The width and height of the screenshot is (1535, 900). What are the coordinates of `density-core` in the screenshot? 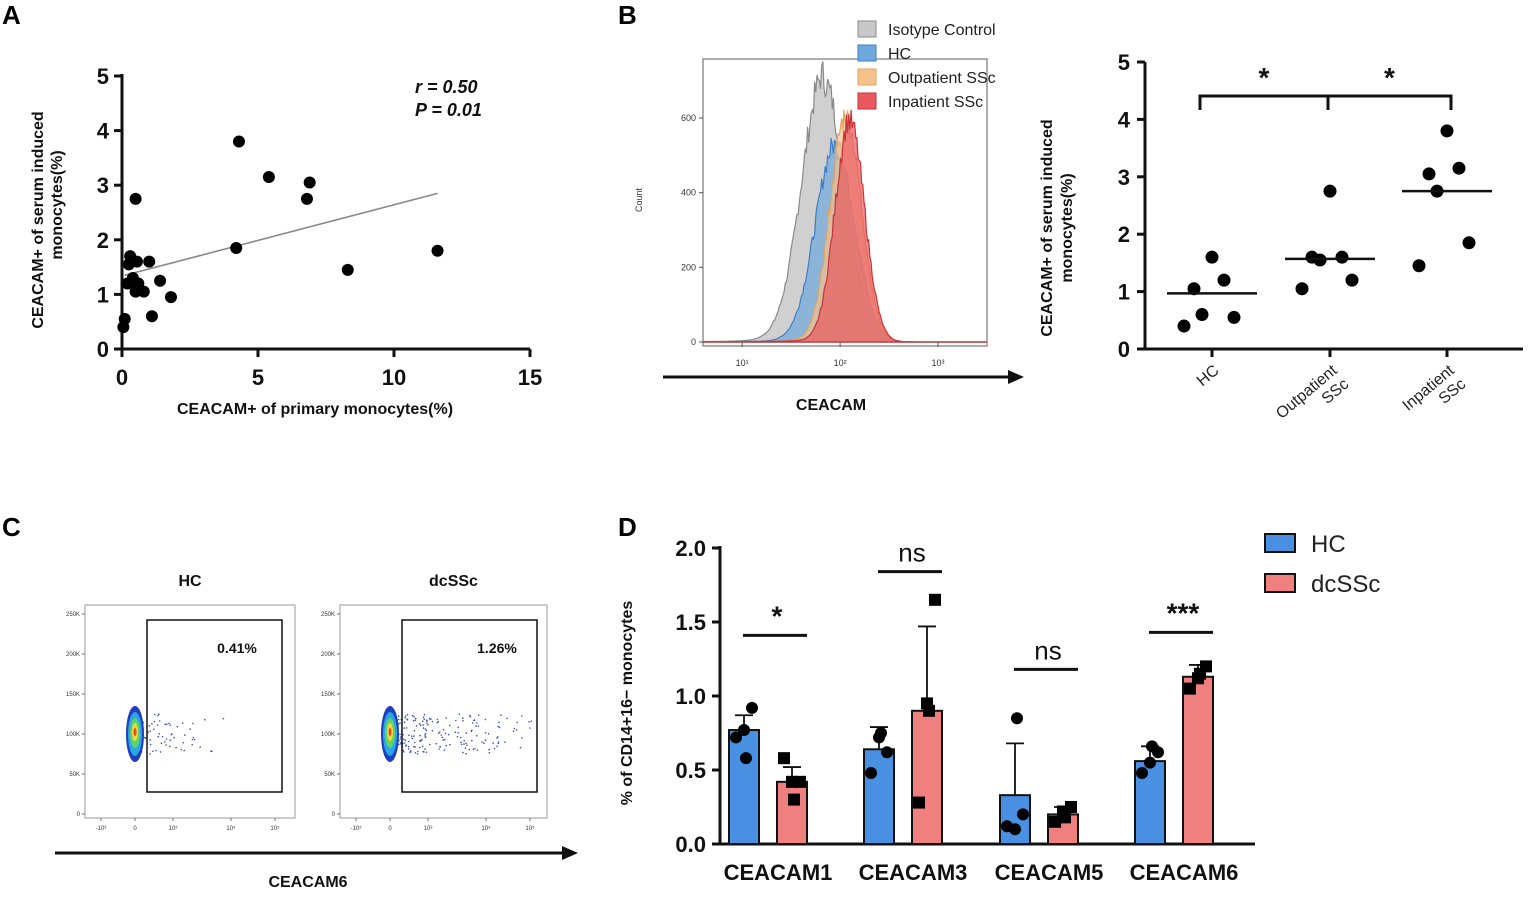 It's located at (390, 732).